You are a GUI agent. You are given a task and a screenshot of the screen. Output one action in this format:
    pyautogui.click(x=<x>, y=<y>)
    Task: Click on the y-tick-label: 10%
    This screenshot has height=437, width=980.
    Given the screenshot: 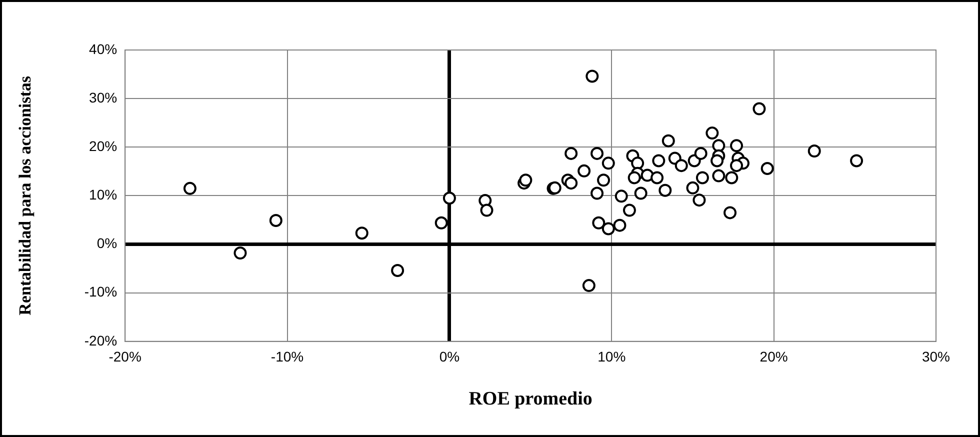 What is the action you would take?
    pyautogui.click(x=103, y=194)
    